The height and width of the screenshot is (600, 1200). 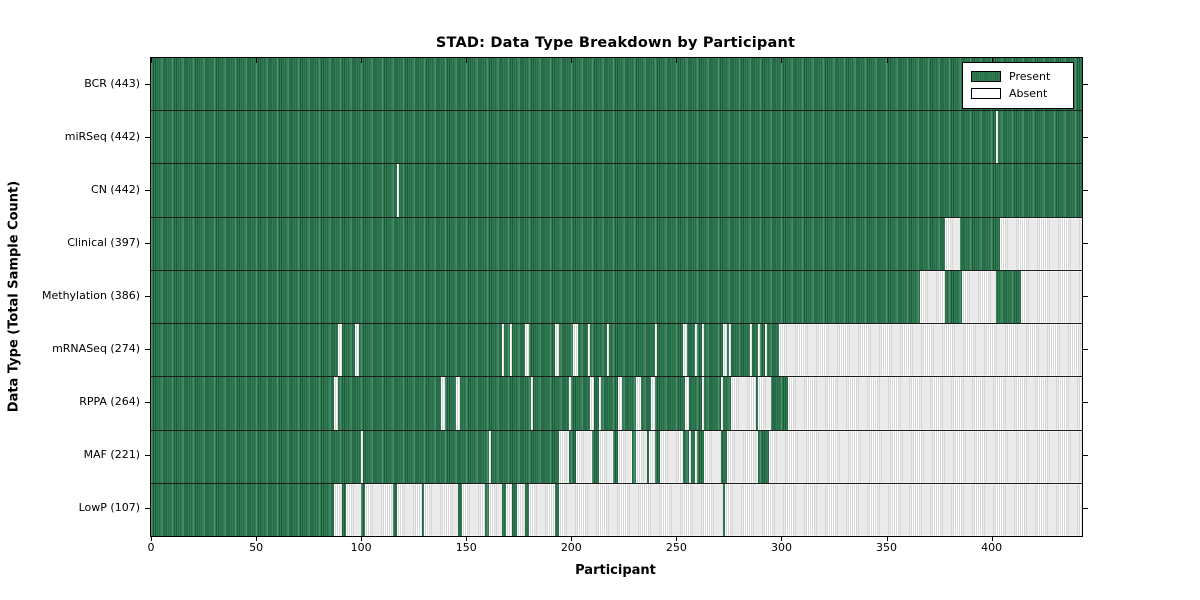 I want to click on legend: Present Absent, so click(x=1018, y=85).